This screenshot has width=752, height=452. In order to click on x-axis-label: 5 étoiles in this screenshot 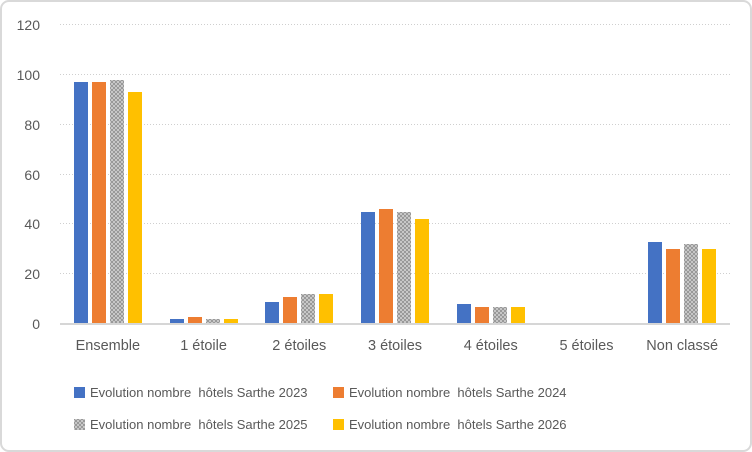, I will do `click(586, 346)`.